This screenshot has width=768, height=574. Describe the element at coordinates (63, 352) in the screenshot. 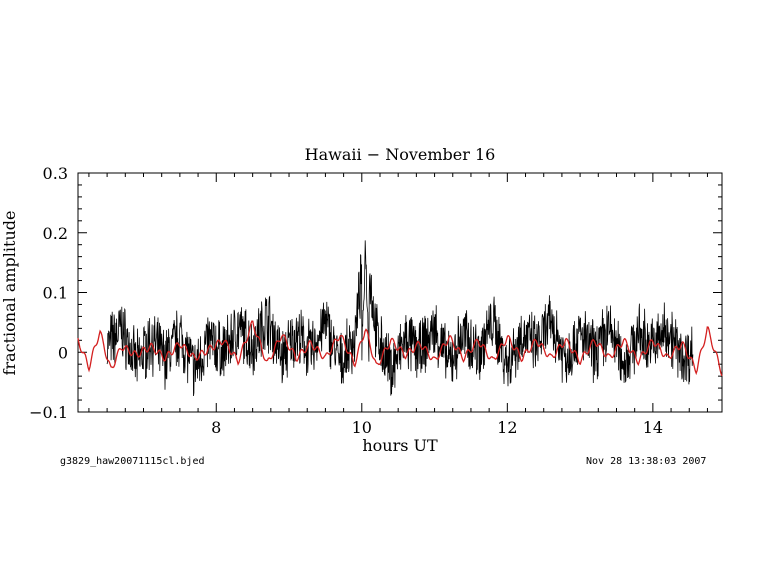

I see `y-tick-label: 0` at that location.